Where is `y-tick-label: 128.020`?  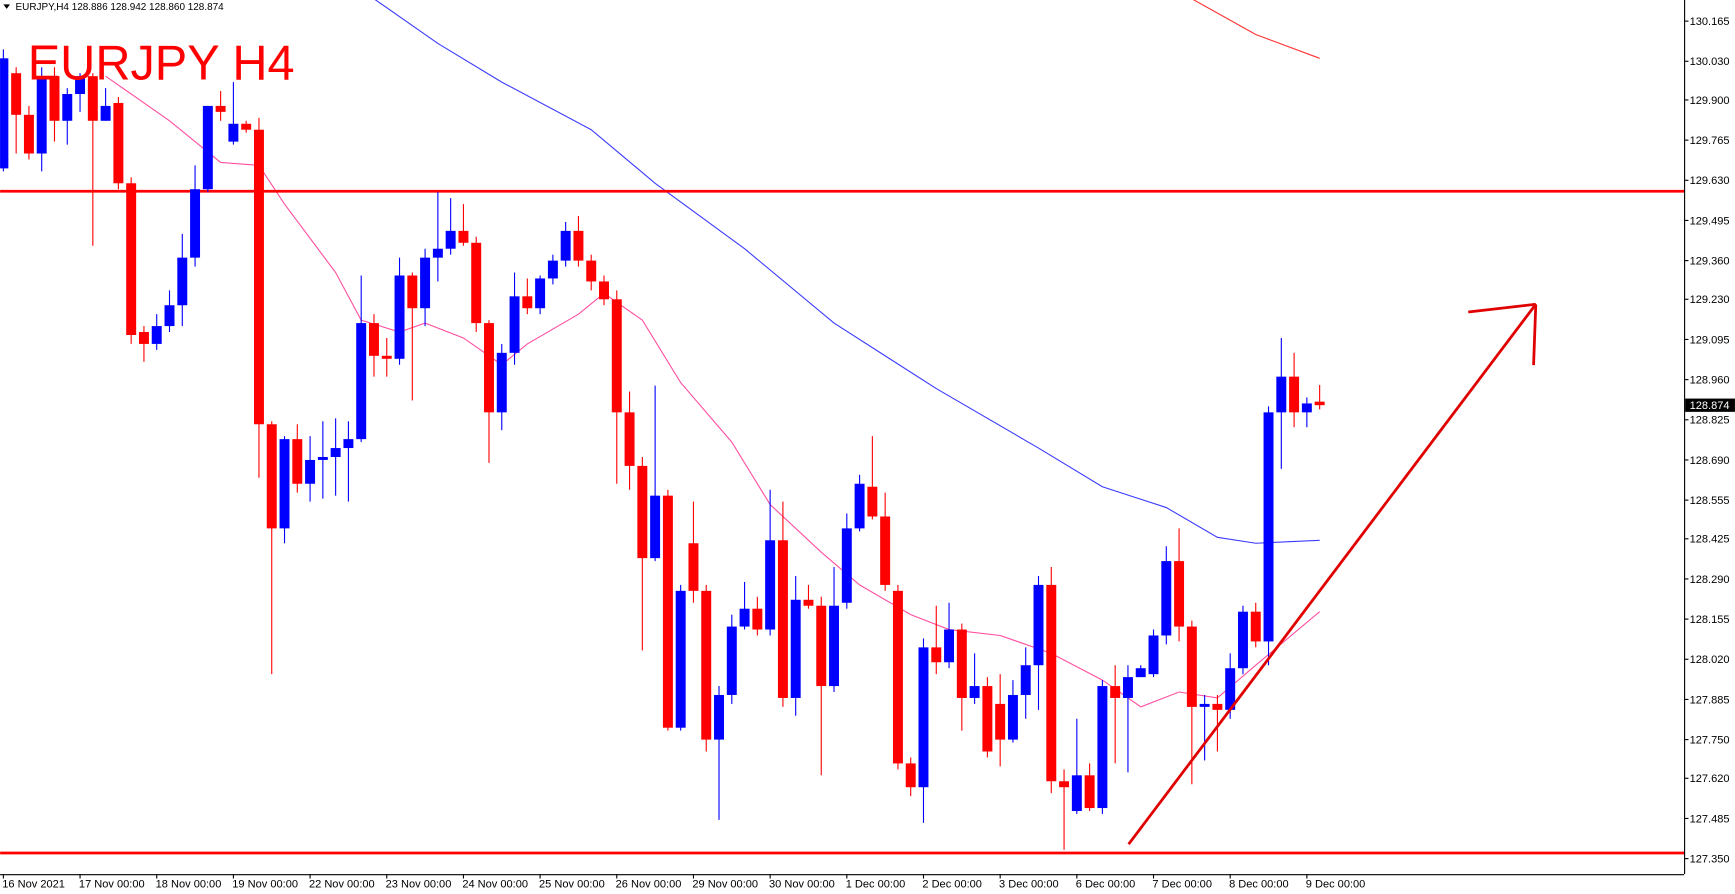
y-tick-label: 128.020 is located at coordinates (1710, 660).